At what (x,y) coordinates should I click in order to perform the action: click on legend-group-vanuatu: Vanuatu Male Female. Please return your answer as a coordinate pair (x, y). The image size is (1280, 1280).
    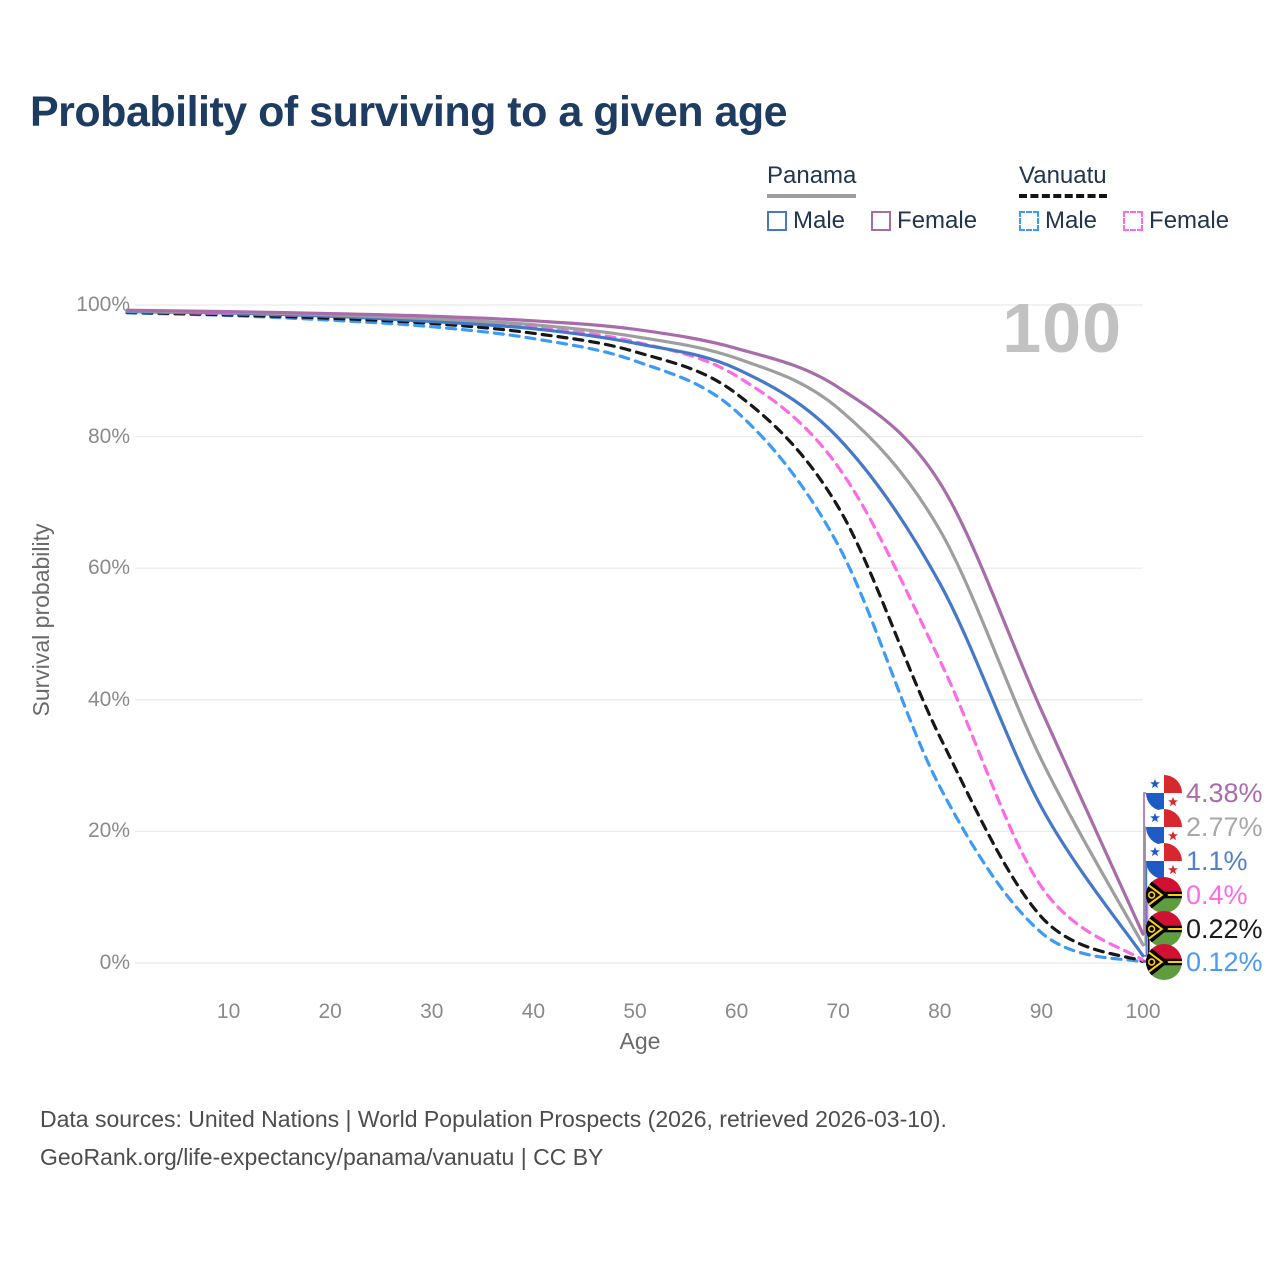
    Looking at the image, I should click on (1124, 198).